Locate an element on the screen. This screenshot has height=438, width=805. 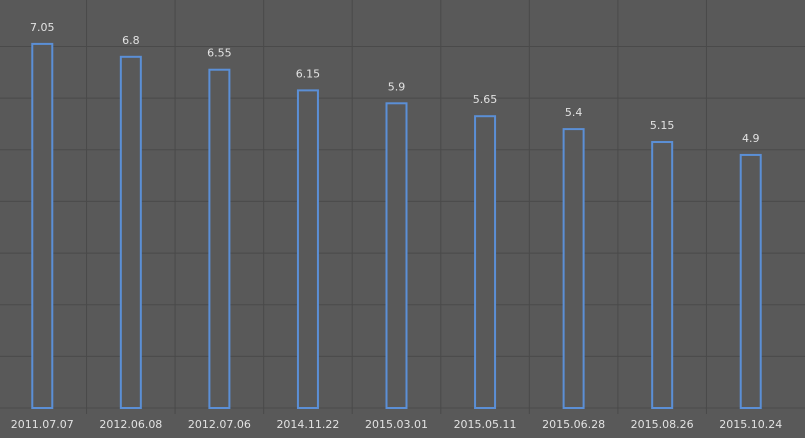
x-tick-label: 2015.06.28 is located at coordinates (573, 424).